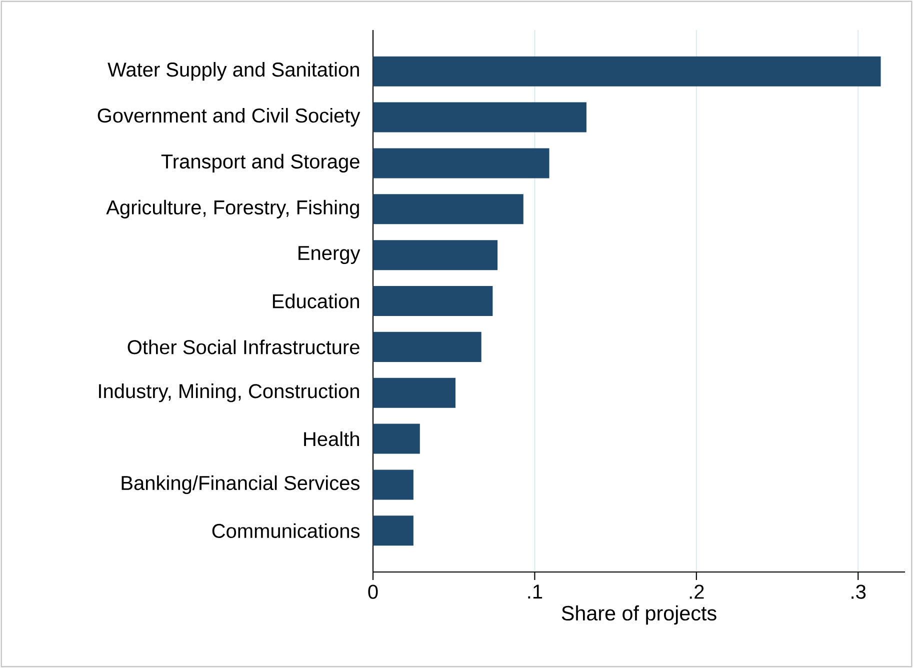 This screenshot has width=913, height=668. I want to click on y-tick-label: Health, so click(331, 438).